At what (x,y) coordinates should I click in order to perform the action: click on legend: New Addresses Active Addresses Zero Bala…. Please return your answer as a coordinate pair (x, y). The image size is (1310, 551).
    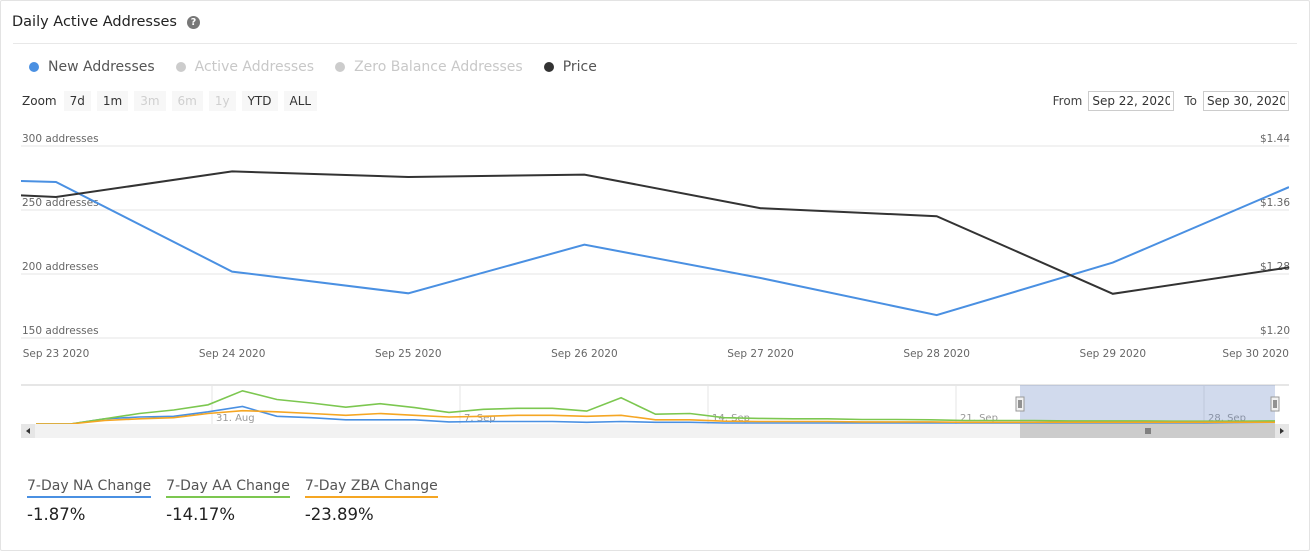
    Looking at the image, I should click on (323, 67).